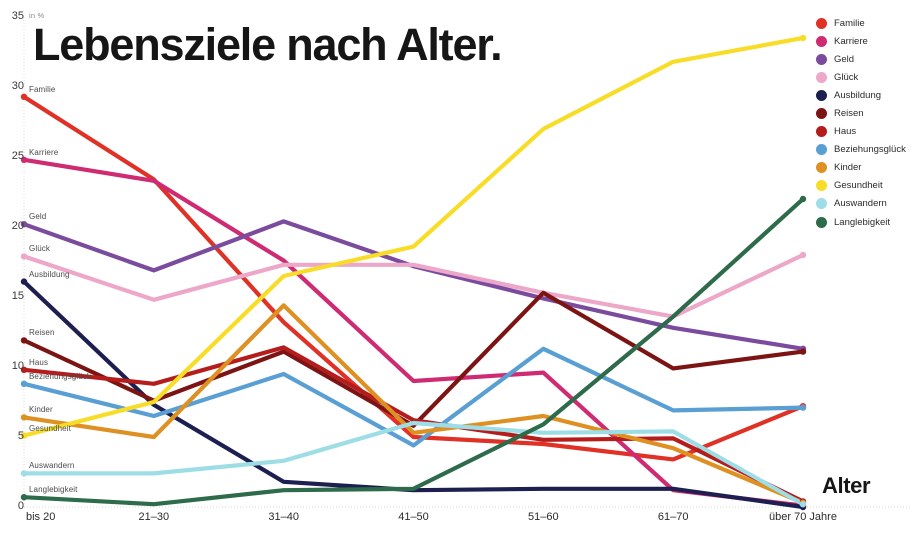 The width and height of the screenshot is (915, 533). I want to click on x-axis-tick-label: über 70 Jahre, so click(803, 517).